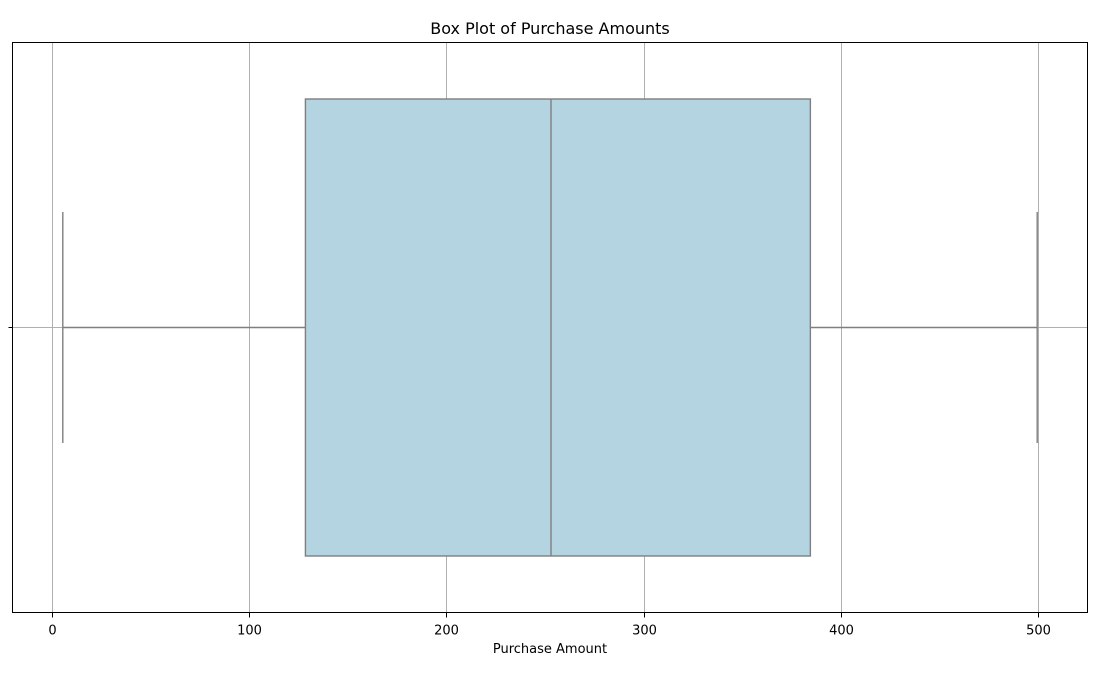 The height and width of the screenshot is (673, 1099). I want to click on chart-title: Box Plot of Purchase Amounts, so click(550, 28).